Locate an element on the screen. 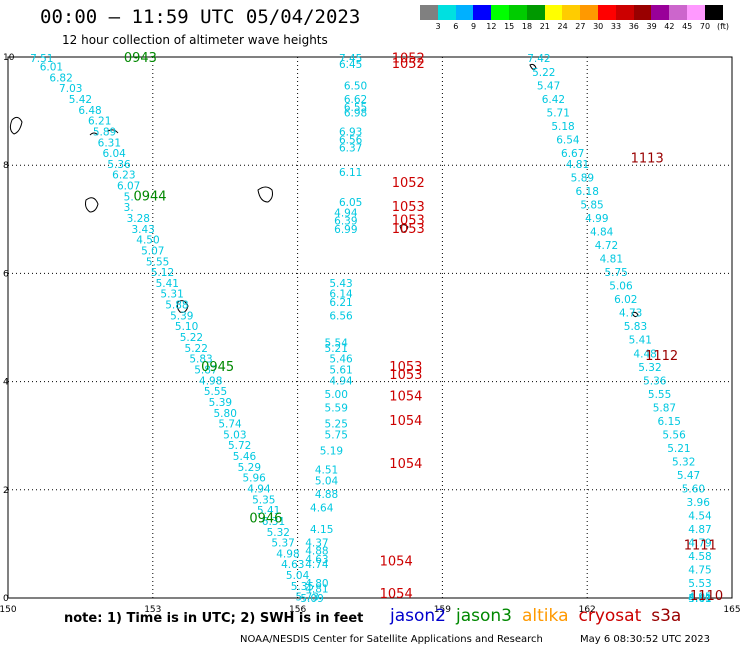 The height and width of the screenshot is (650, 740). wave-height-value: 6.50 is located at coordinates (355, 86).